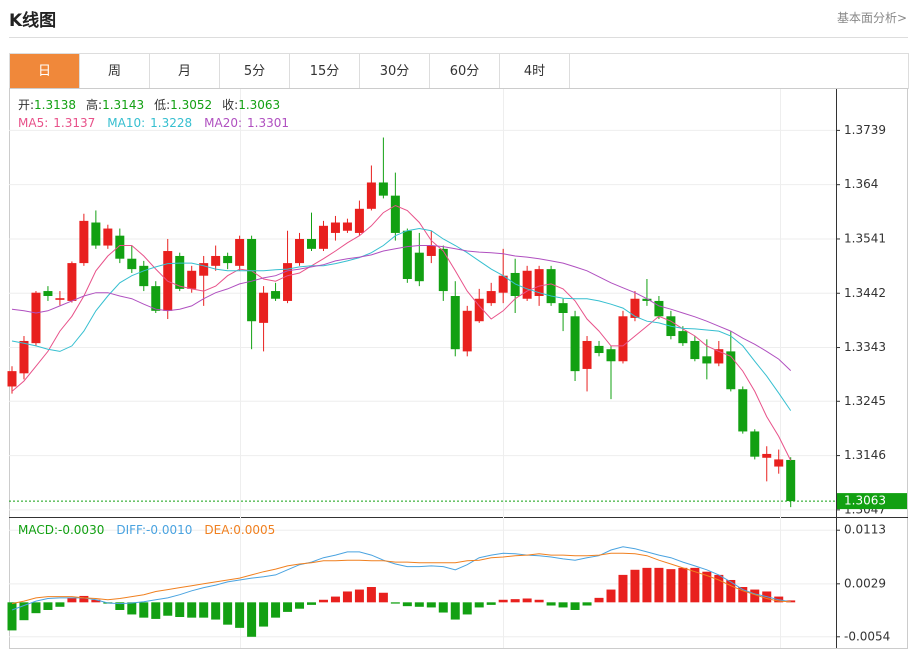  Describe the element at coordinates (149, 104) in the screenshot. I see `quote-info: 开:1.3138 高:1.3143 低:1.3052 收:1.3063` at that location.